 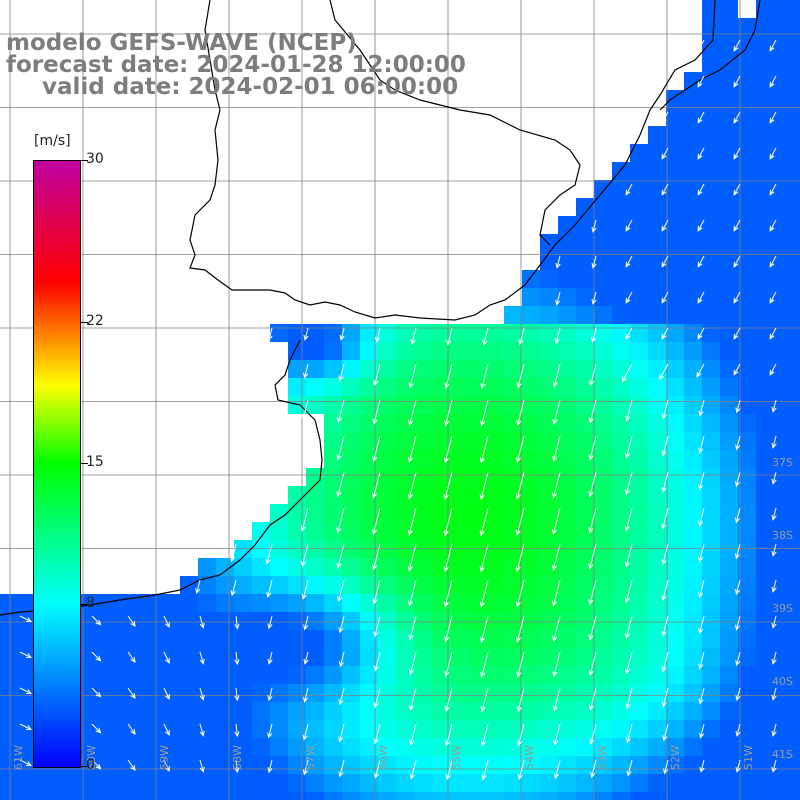 I want to click on colorbar-tick-mark, so click(x=84, y=766).